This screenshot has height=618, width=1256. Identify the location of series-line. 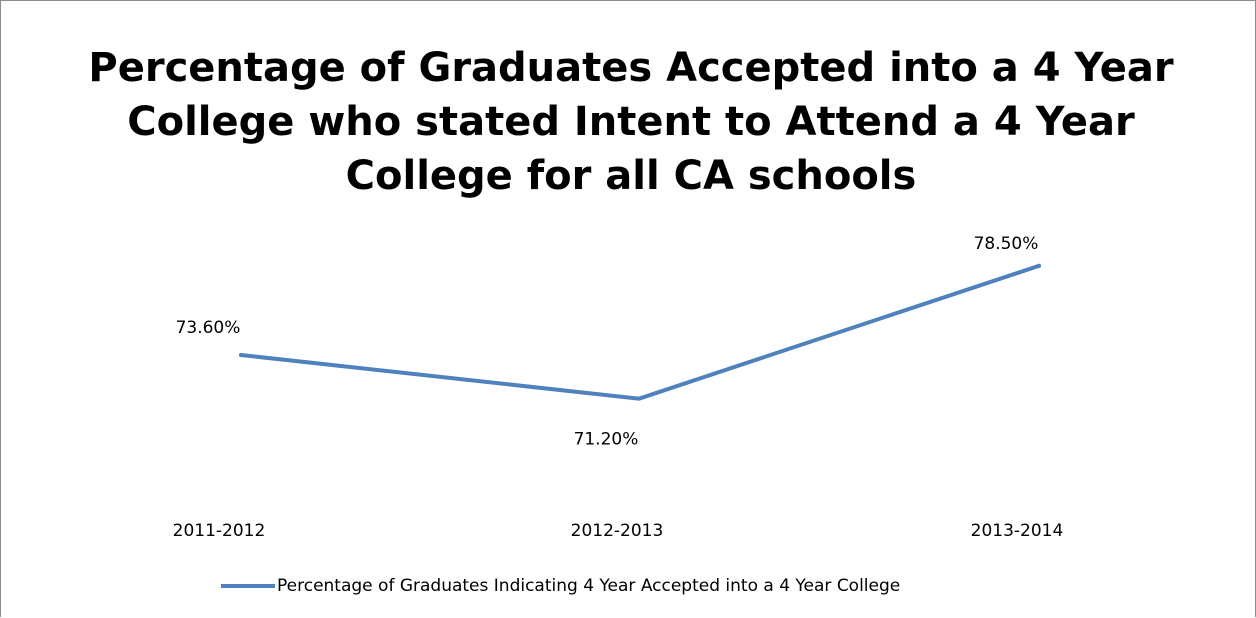
(640, 332).